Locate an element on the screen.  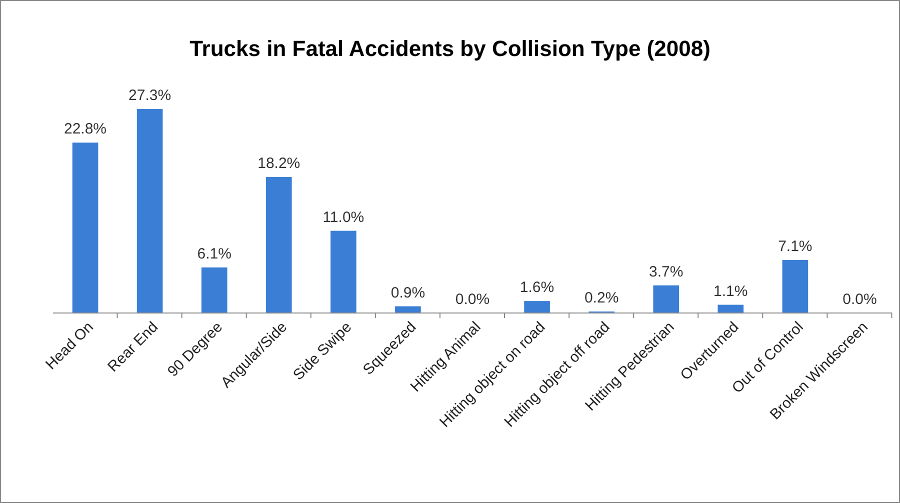
data-label: 0.2% is located at coordinates (601, 298).